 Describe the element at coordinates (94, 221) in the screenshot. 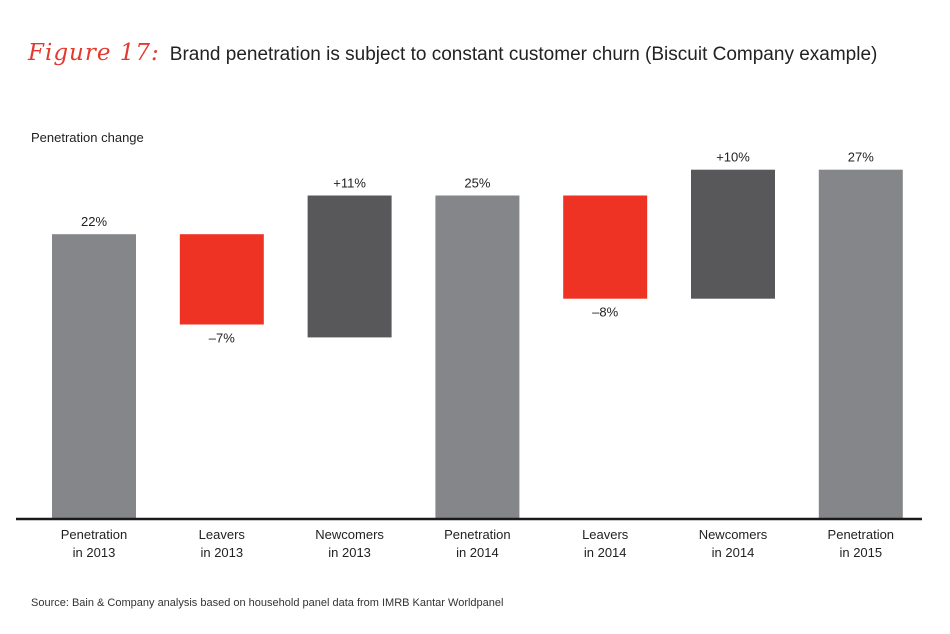

I see `data-label: 22%` at that location.